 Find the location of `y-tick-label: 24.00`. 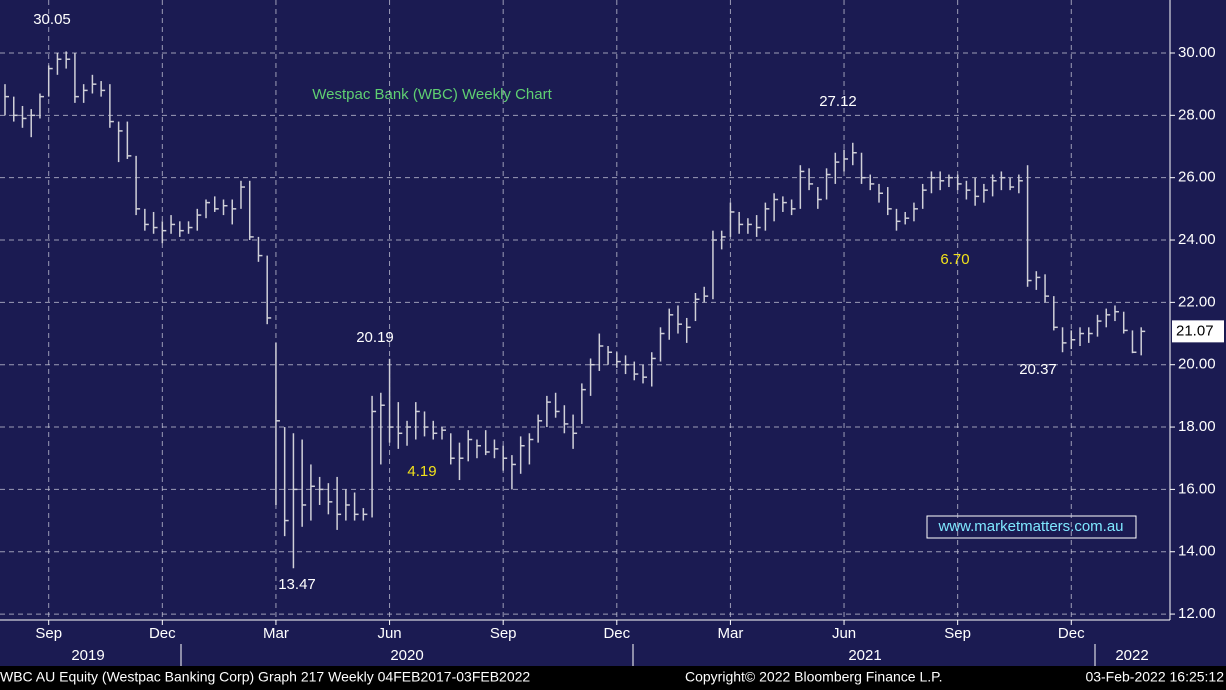

y-tick-label: 24.00 is located at coordinates (1197, 239).